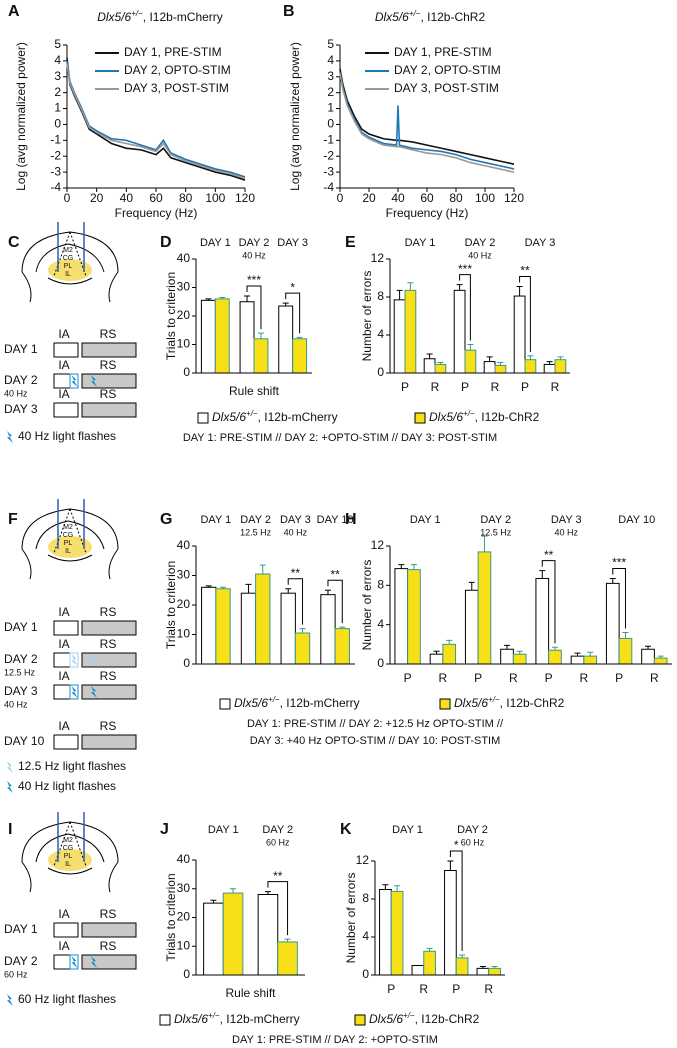 The height and width of the screenshot is (1048, 677). I want to click on panel-letter: B, so click(289, 11).